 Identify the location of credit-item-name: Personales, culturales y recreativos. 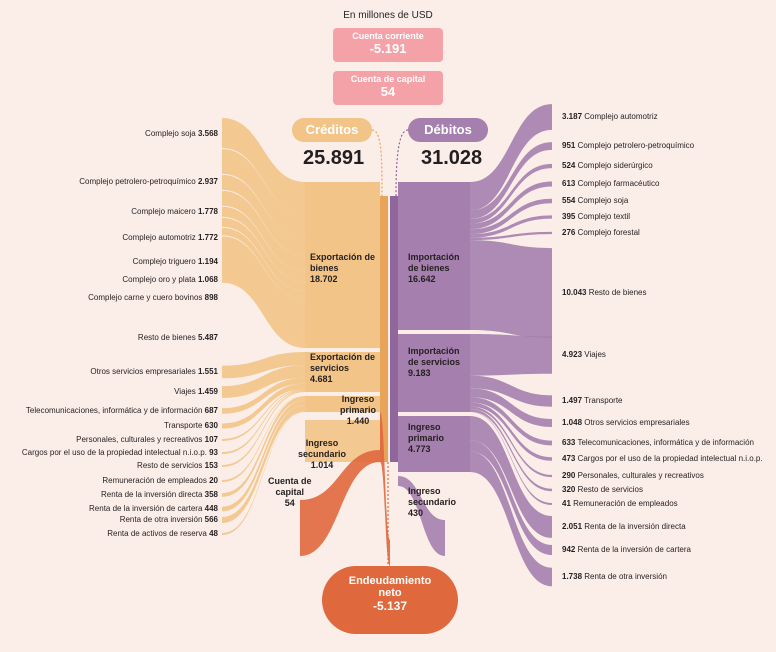
(140, 439).